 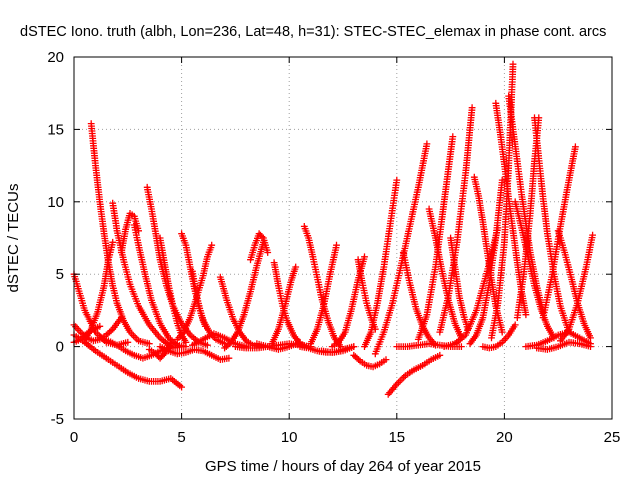 What do you see at coordinates (343, 466) in the screenshot?
I see `x-axis-label: GPS time / hours of day 264 of year 2015` at bounding box center [343, 466].